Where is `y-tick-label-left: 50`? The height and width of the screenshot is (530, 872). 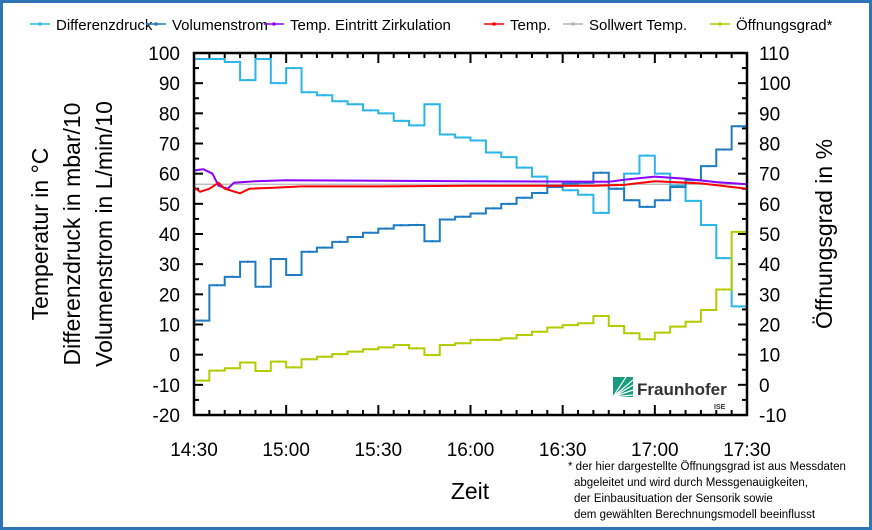
y-tick-label-left: 50 is located at coordinates (169, 205).